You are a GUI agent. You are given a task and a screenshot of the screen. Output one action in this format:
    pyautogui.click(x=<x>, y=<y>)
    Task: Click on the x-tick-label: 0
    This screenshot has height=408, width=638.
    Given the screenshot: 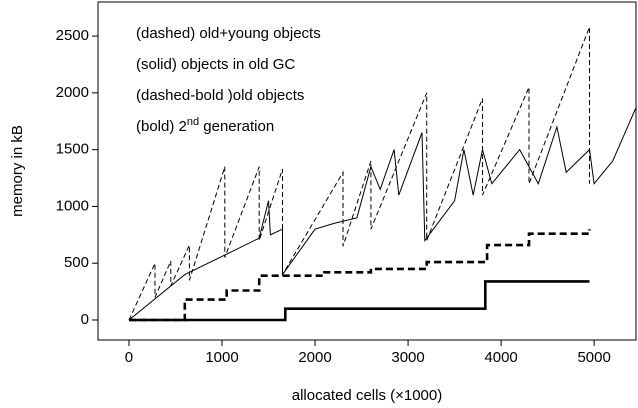 What is the action you would take?
    pyautogui.click(x=129, y=357)
    